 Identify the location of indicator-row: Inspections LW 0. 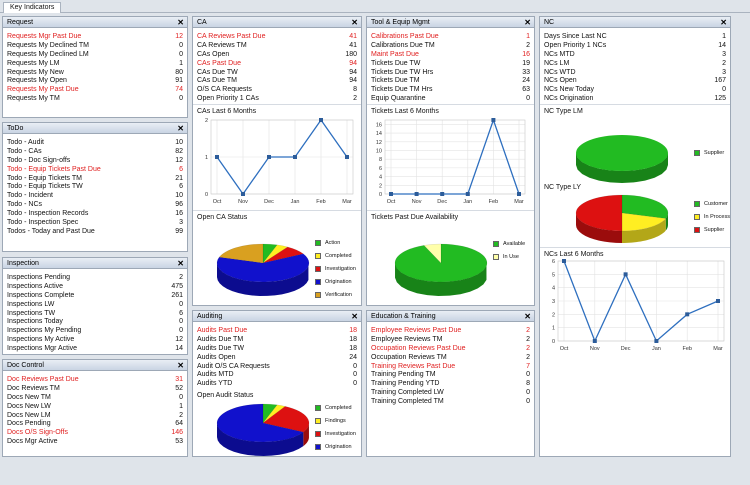
(95, 305).